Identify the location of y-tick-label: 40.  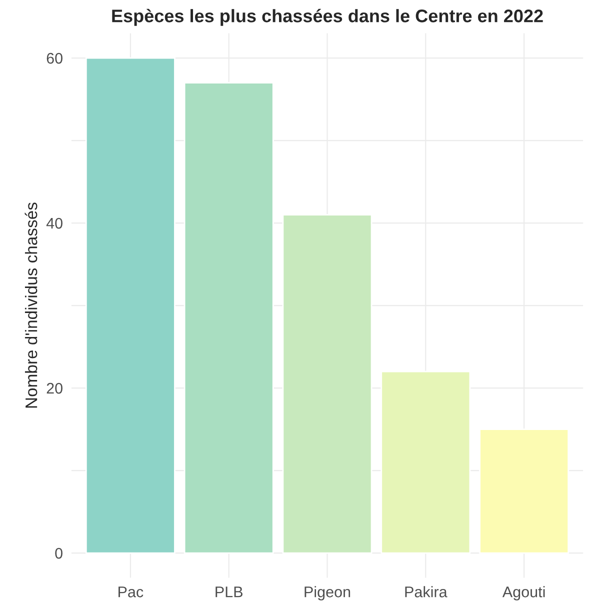
(54, 223).